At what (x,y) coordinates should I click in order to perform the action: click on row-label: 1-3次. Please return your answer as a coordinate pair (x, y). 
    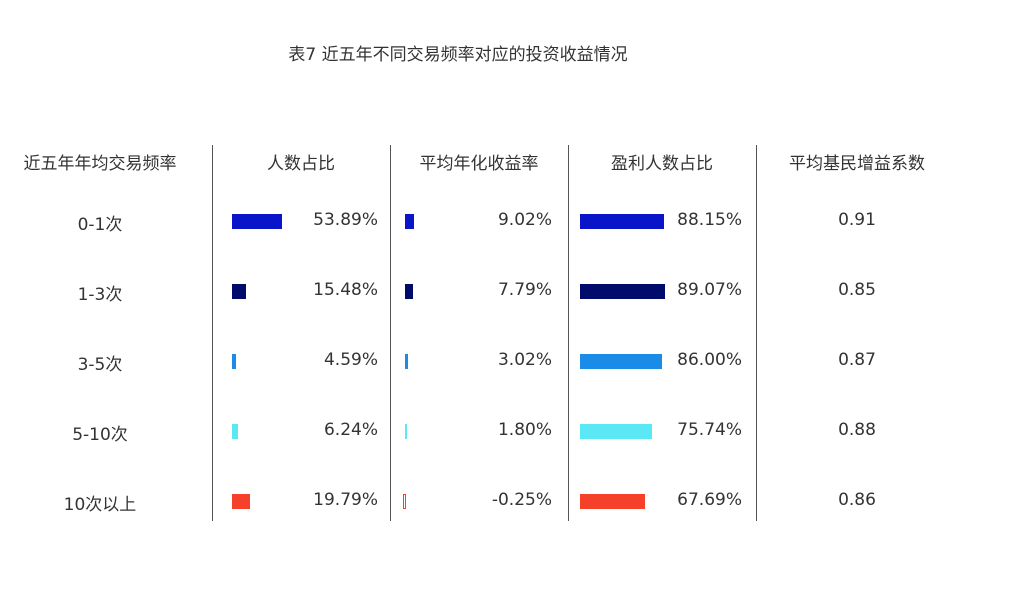
    Looking at the image, I should click on (100, 295).